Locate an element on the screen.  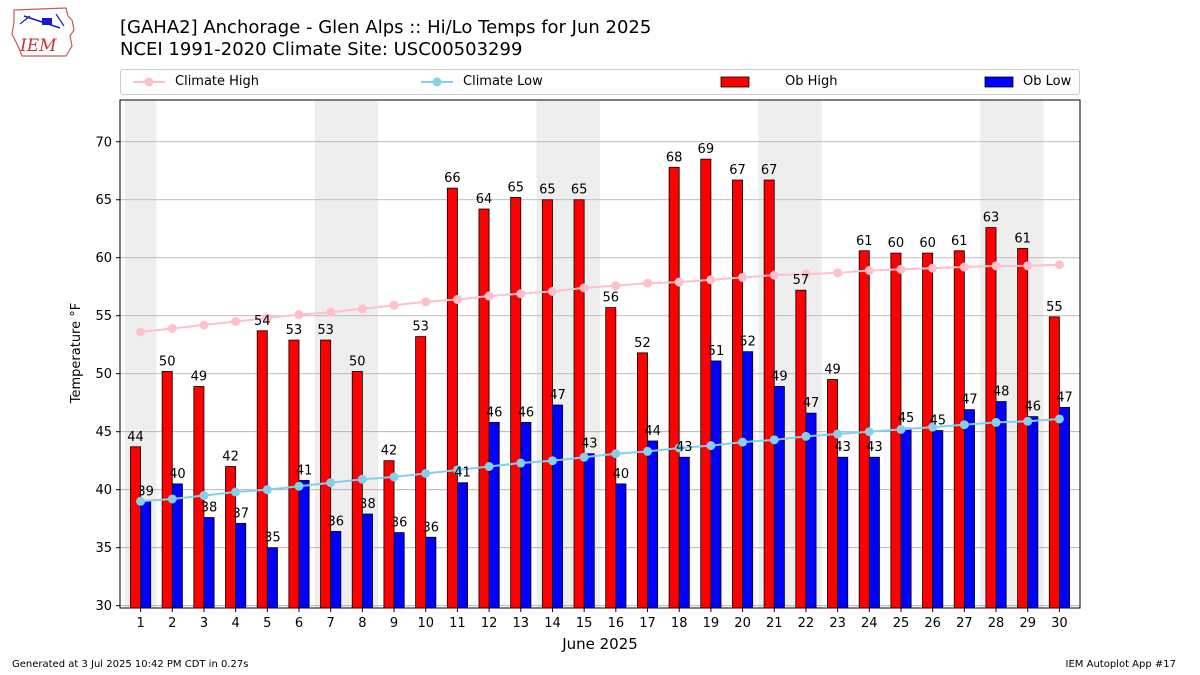
climate-high-line is located at coordinates (600, 298).